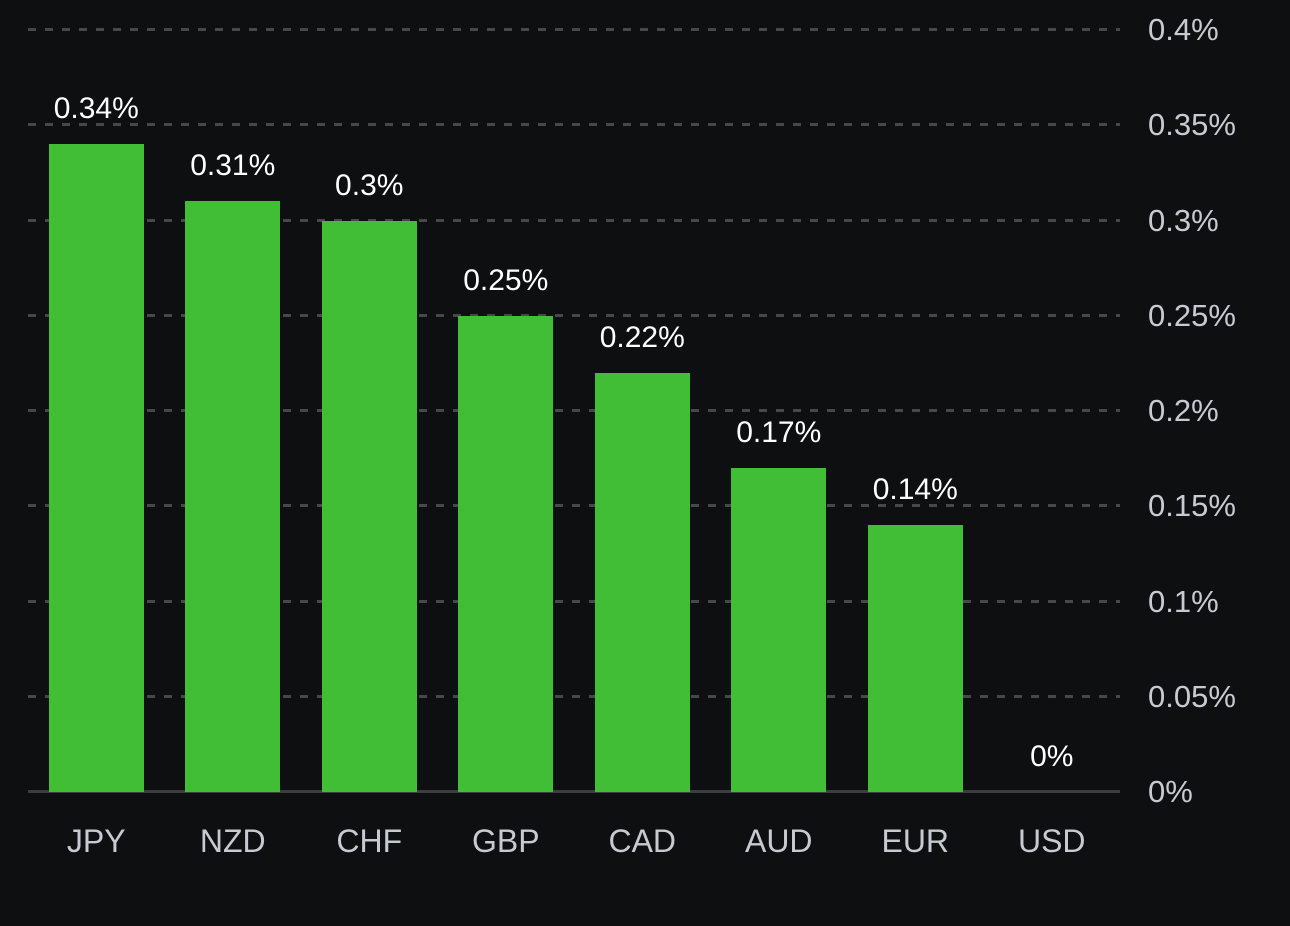 The width and height of the screenshot is (1290, 926). I want to click on y-tick-label: 0.15%, so click(1192, 506).